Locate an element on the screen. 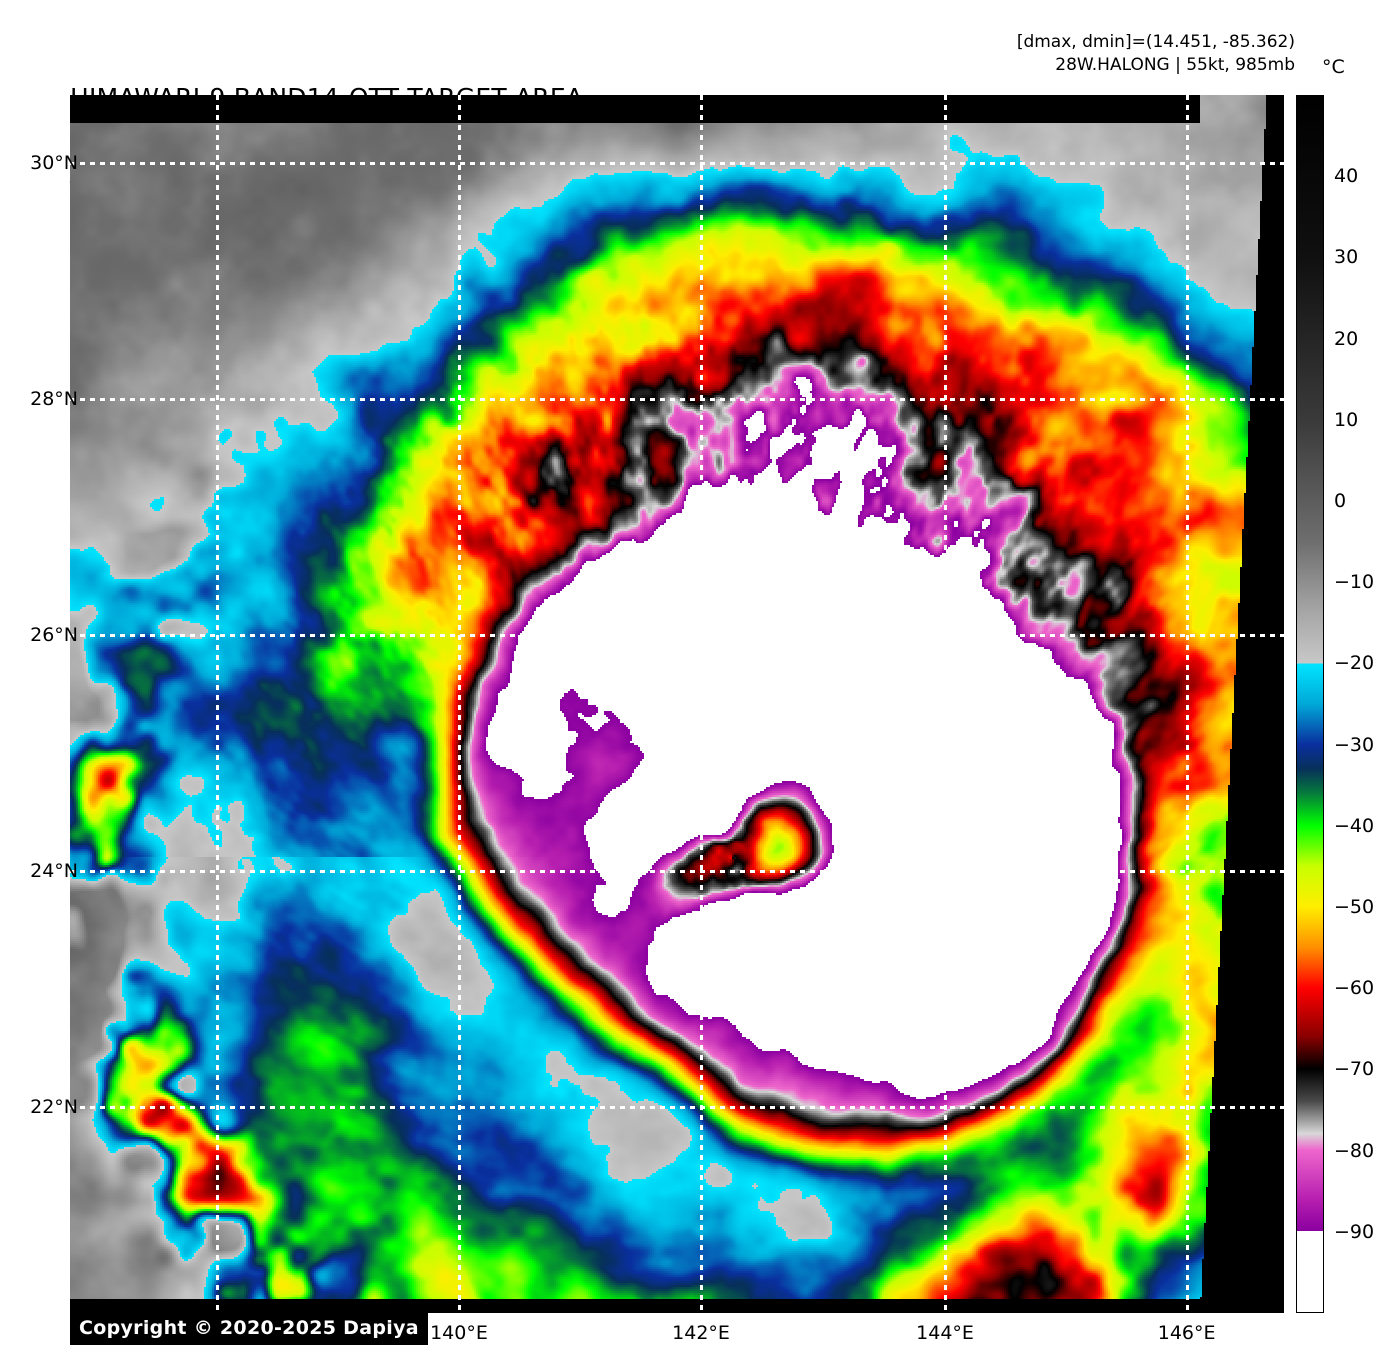 This screenshot has width=1390, height=1359. colorbar-tick--60: −60 is located at coordinates (1354, 988).